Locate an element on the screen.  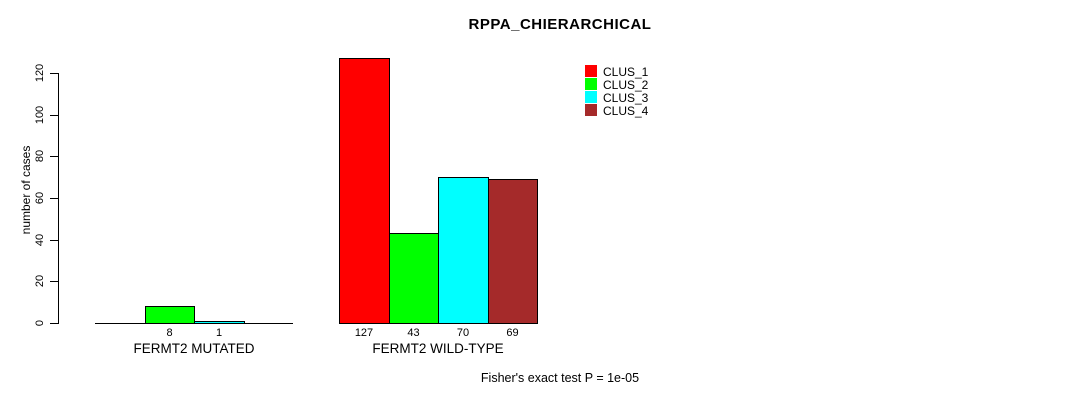
bar-value-label: 69 is located at coordinates (512, 333).